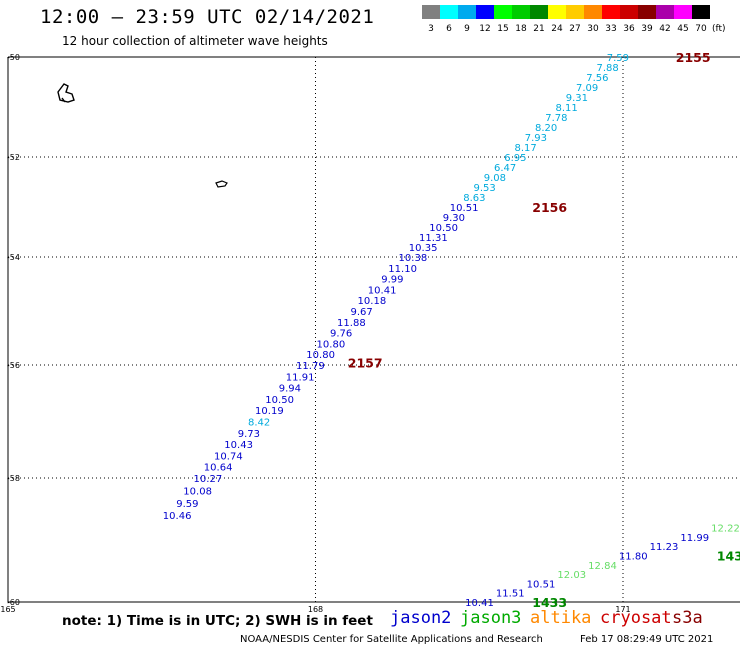 This screenshot has height=650, width=740. What do you see at coordinates (300, 377) in the screenshot?
I see `wave-height-value: 11.91` at bounding box center [300, 377].